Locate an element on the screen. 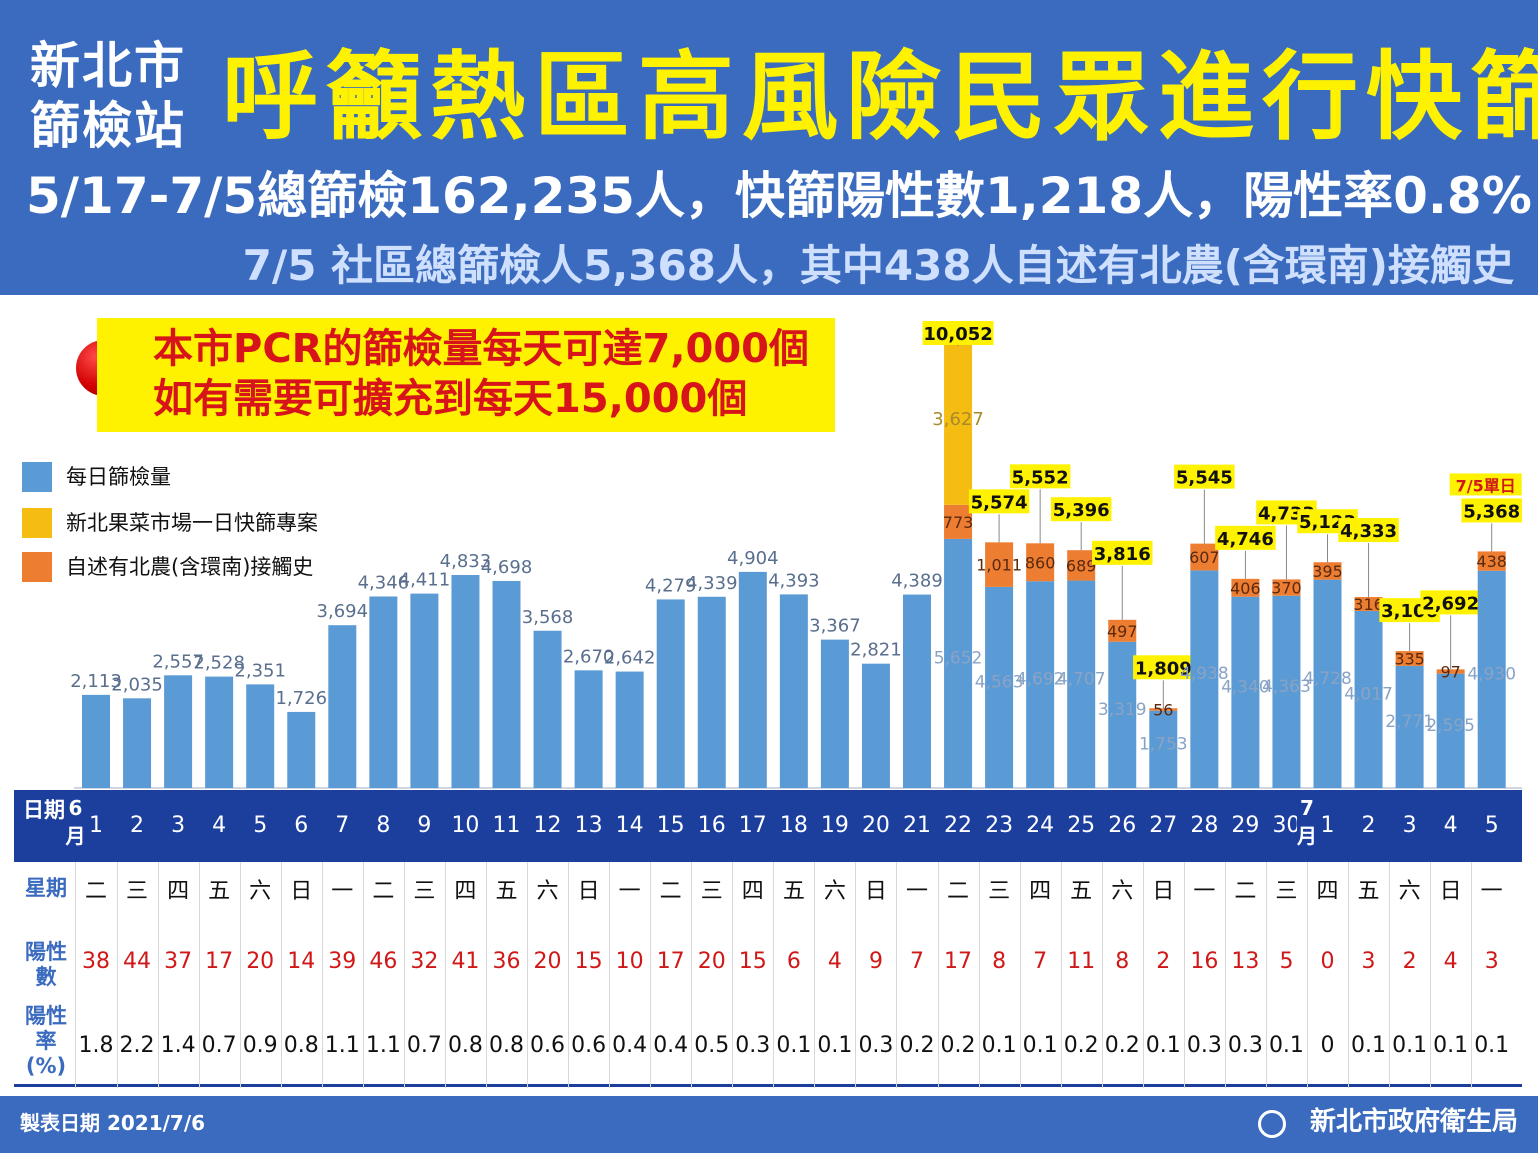 The height and width of the screenshot is (1153, 1538). bar-contact-6/29 is located at coordinates (1245, 587).